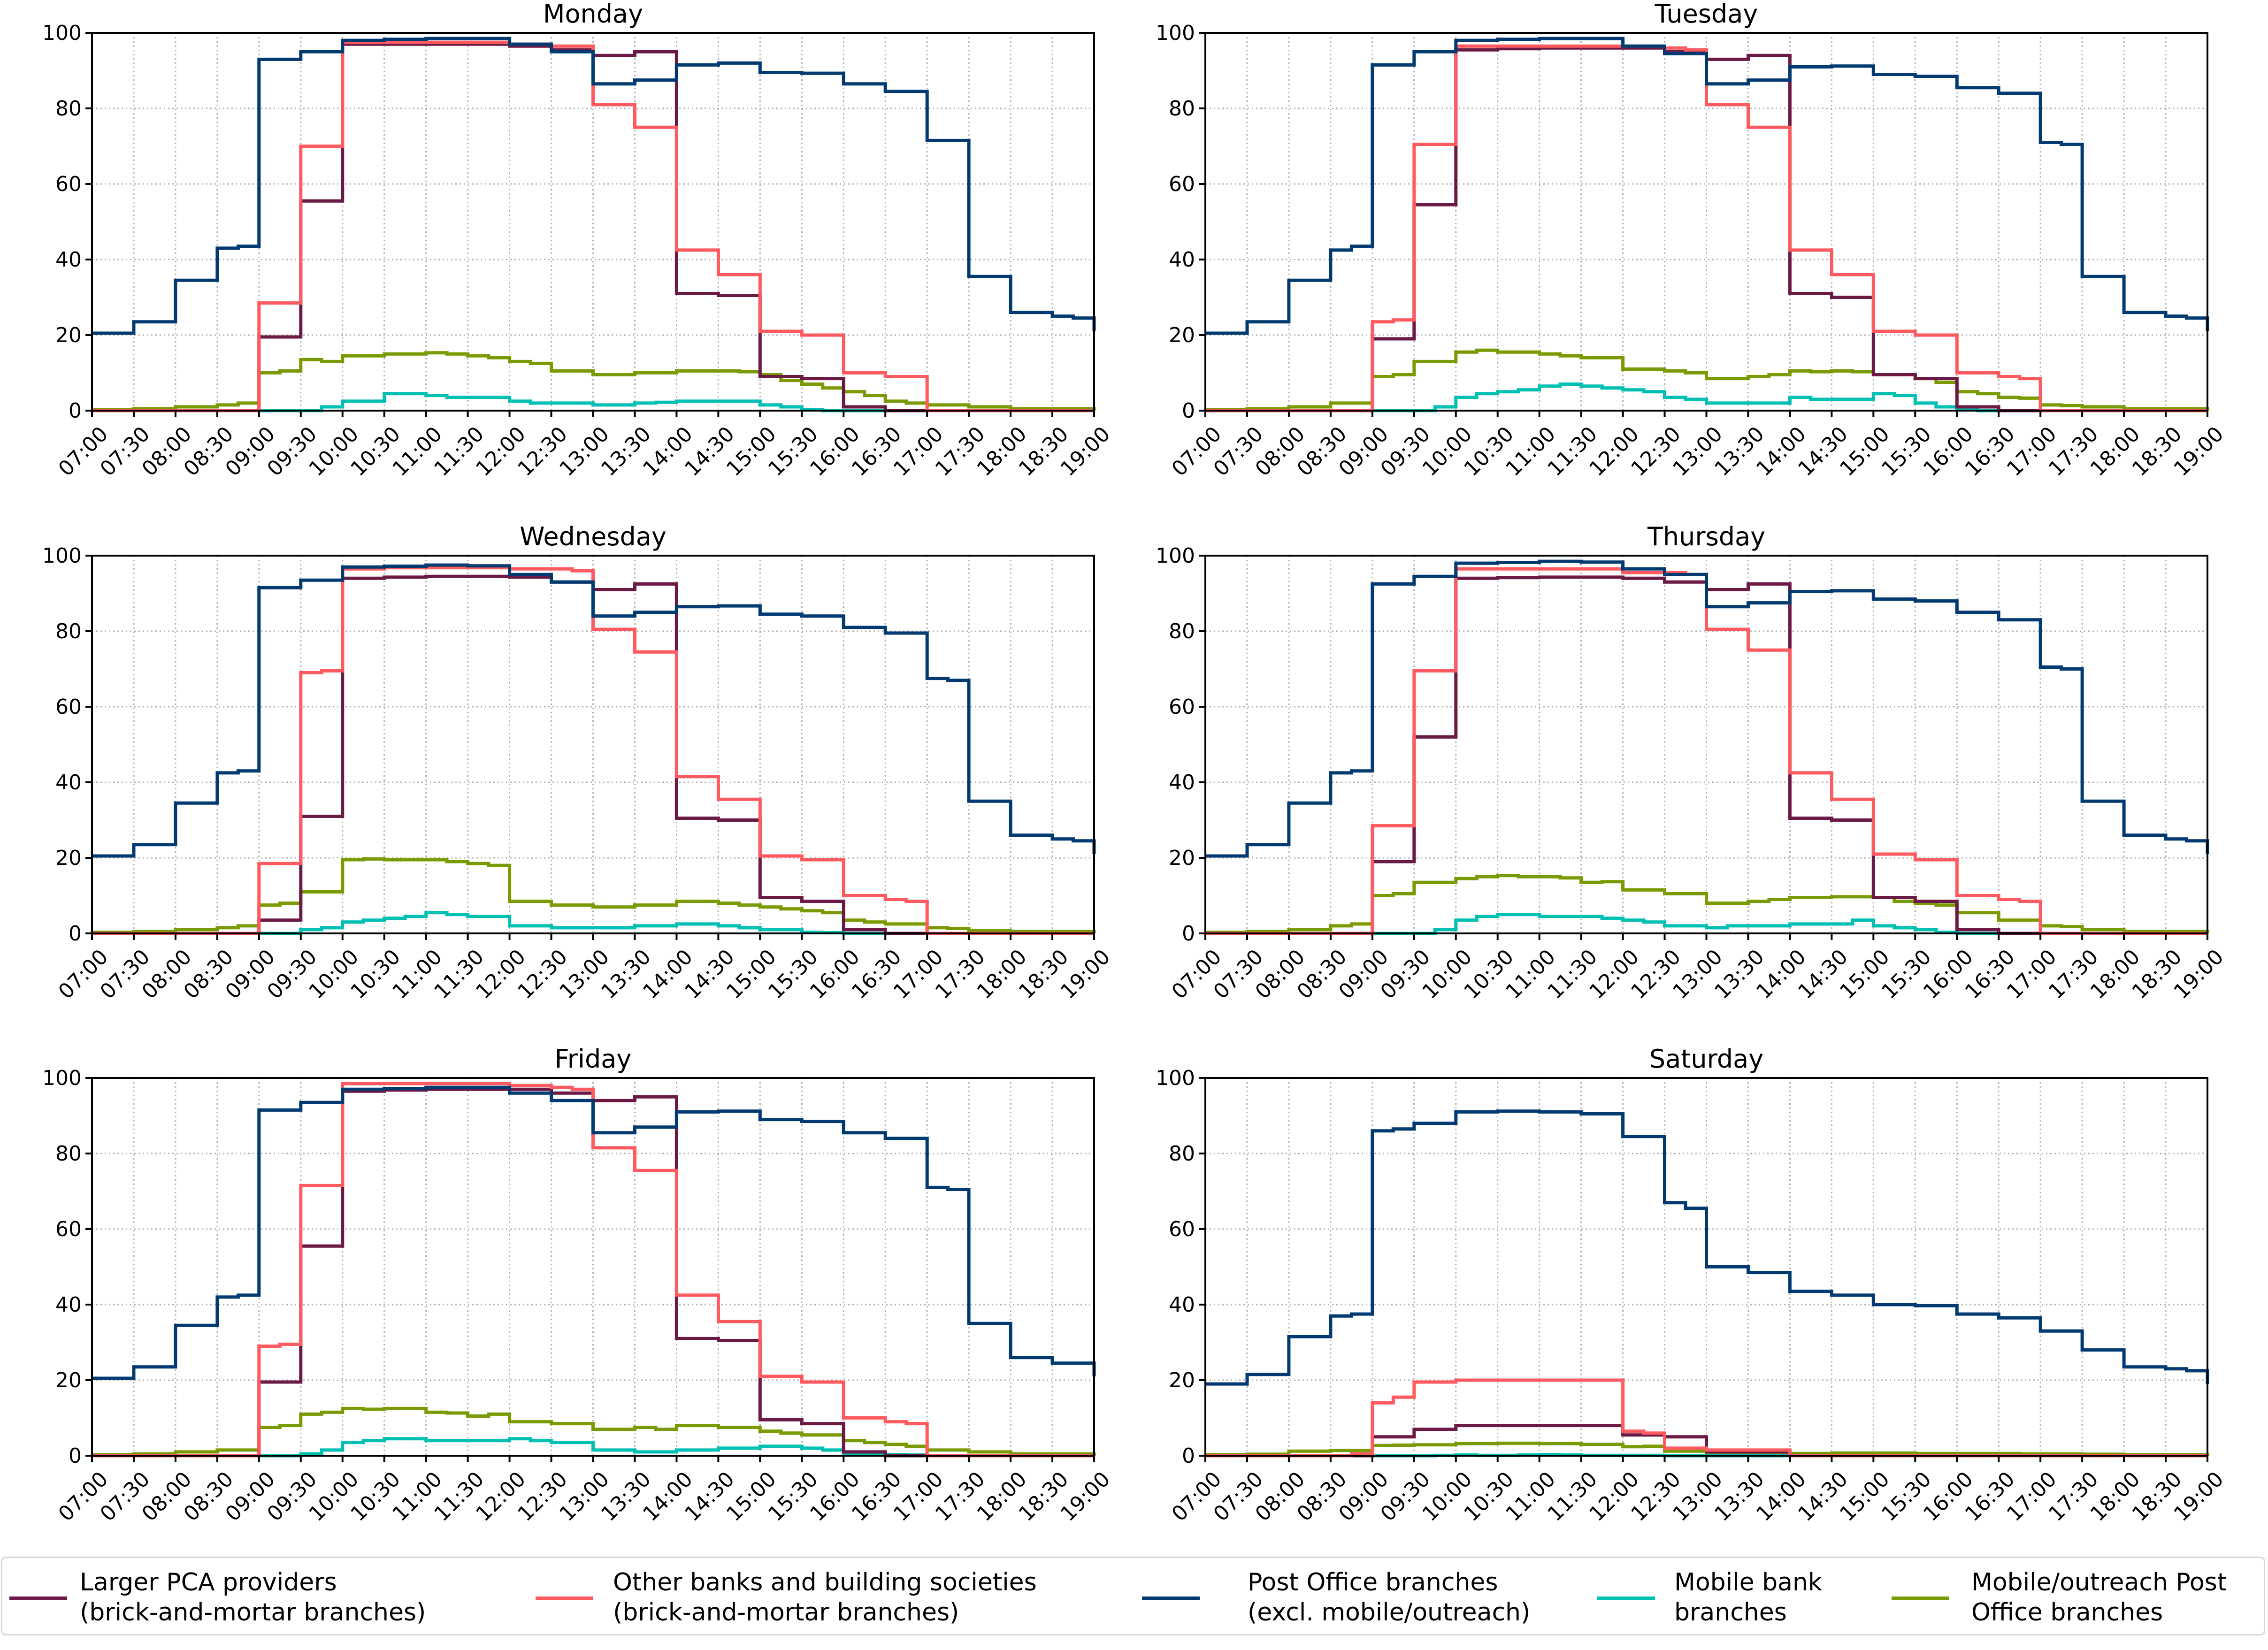 The image size is (2268, 1650). What do you see at coordinates (1626, 1598) in the screenshot?
I see `legend-swatch-mobile` at bounding box center [1626, 1598].